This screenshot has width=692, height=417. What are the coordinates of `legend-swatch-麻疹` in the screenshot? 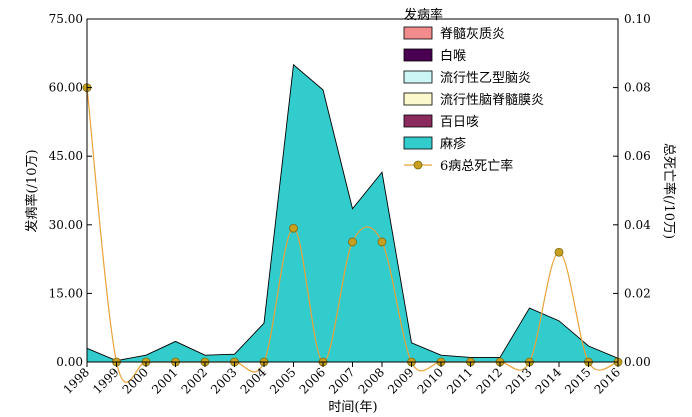 It's located at (418, 143).